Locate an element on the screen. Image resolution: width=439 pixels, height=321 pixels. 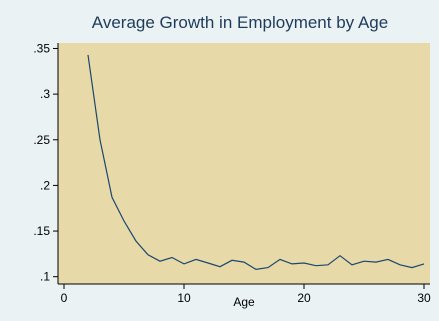
y-axis: .1 .15 .2 .25 .3 .35 is located at coordinates (46, 162).